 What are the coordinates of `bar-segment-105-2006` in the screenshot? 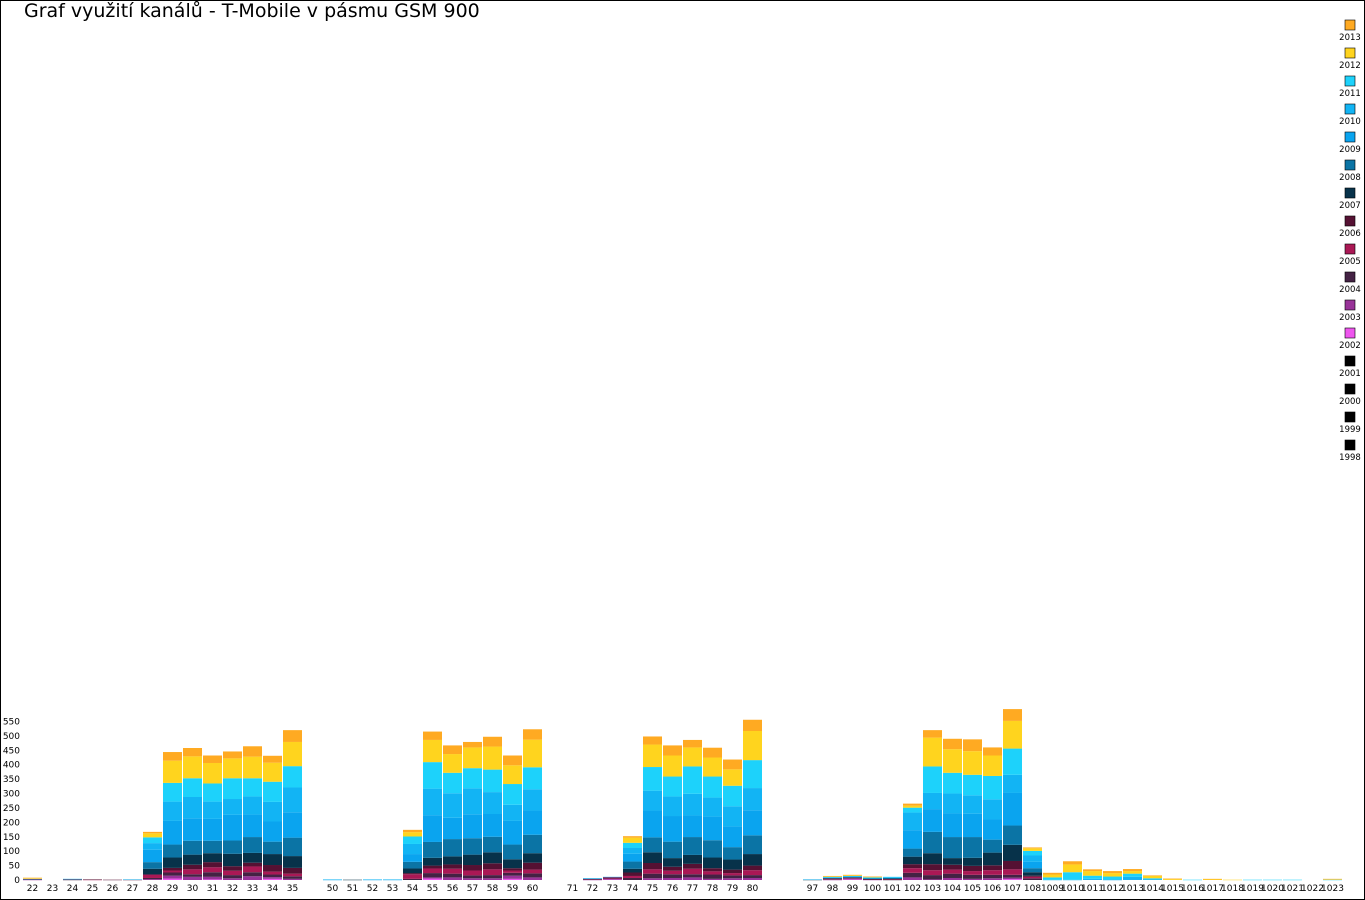 It's located at (972, 868).